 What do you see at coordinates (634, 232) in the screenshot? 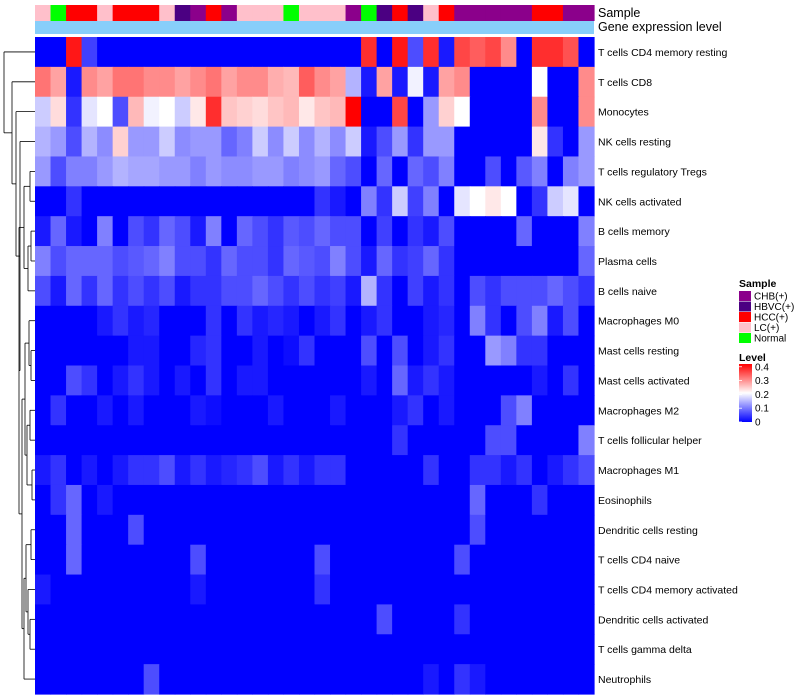
I see `row-label: B cells memory` at bounding box center [634, 232].